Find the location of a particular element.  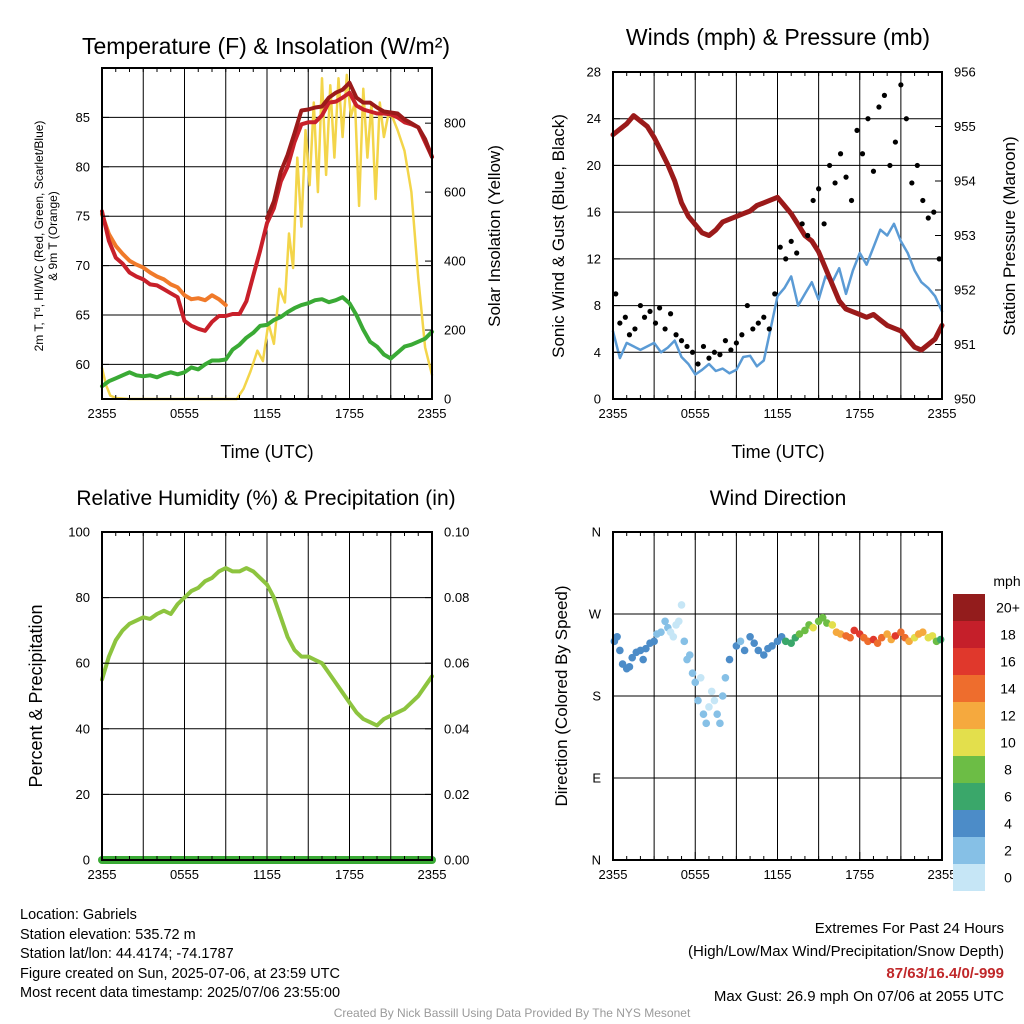

temp-y2tick-label: 200 is located at coordinates (455, 330).